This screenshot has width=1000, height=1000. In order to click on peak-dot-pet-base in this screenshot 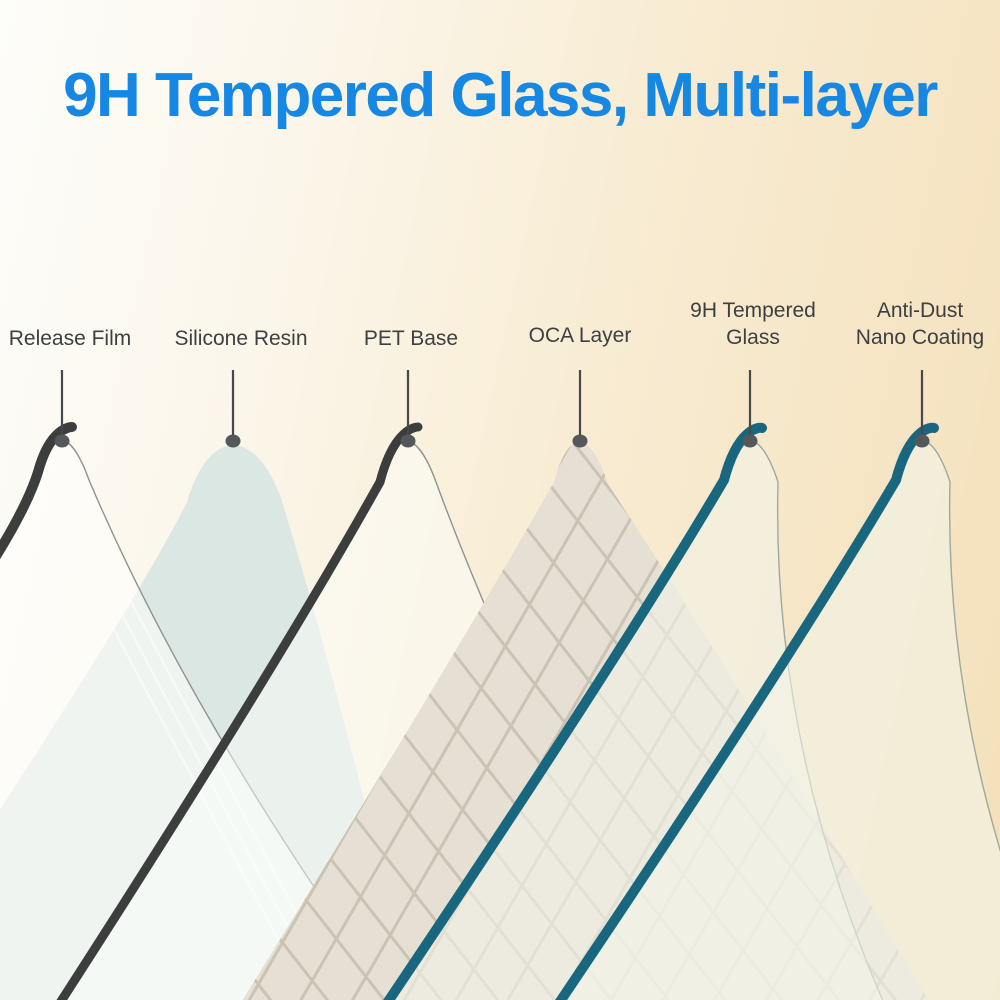, I will do `click(408, 441)`.